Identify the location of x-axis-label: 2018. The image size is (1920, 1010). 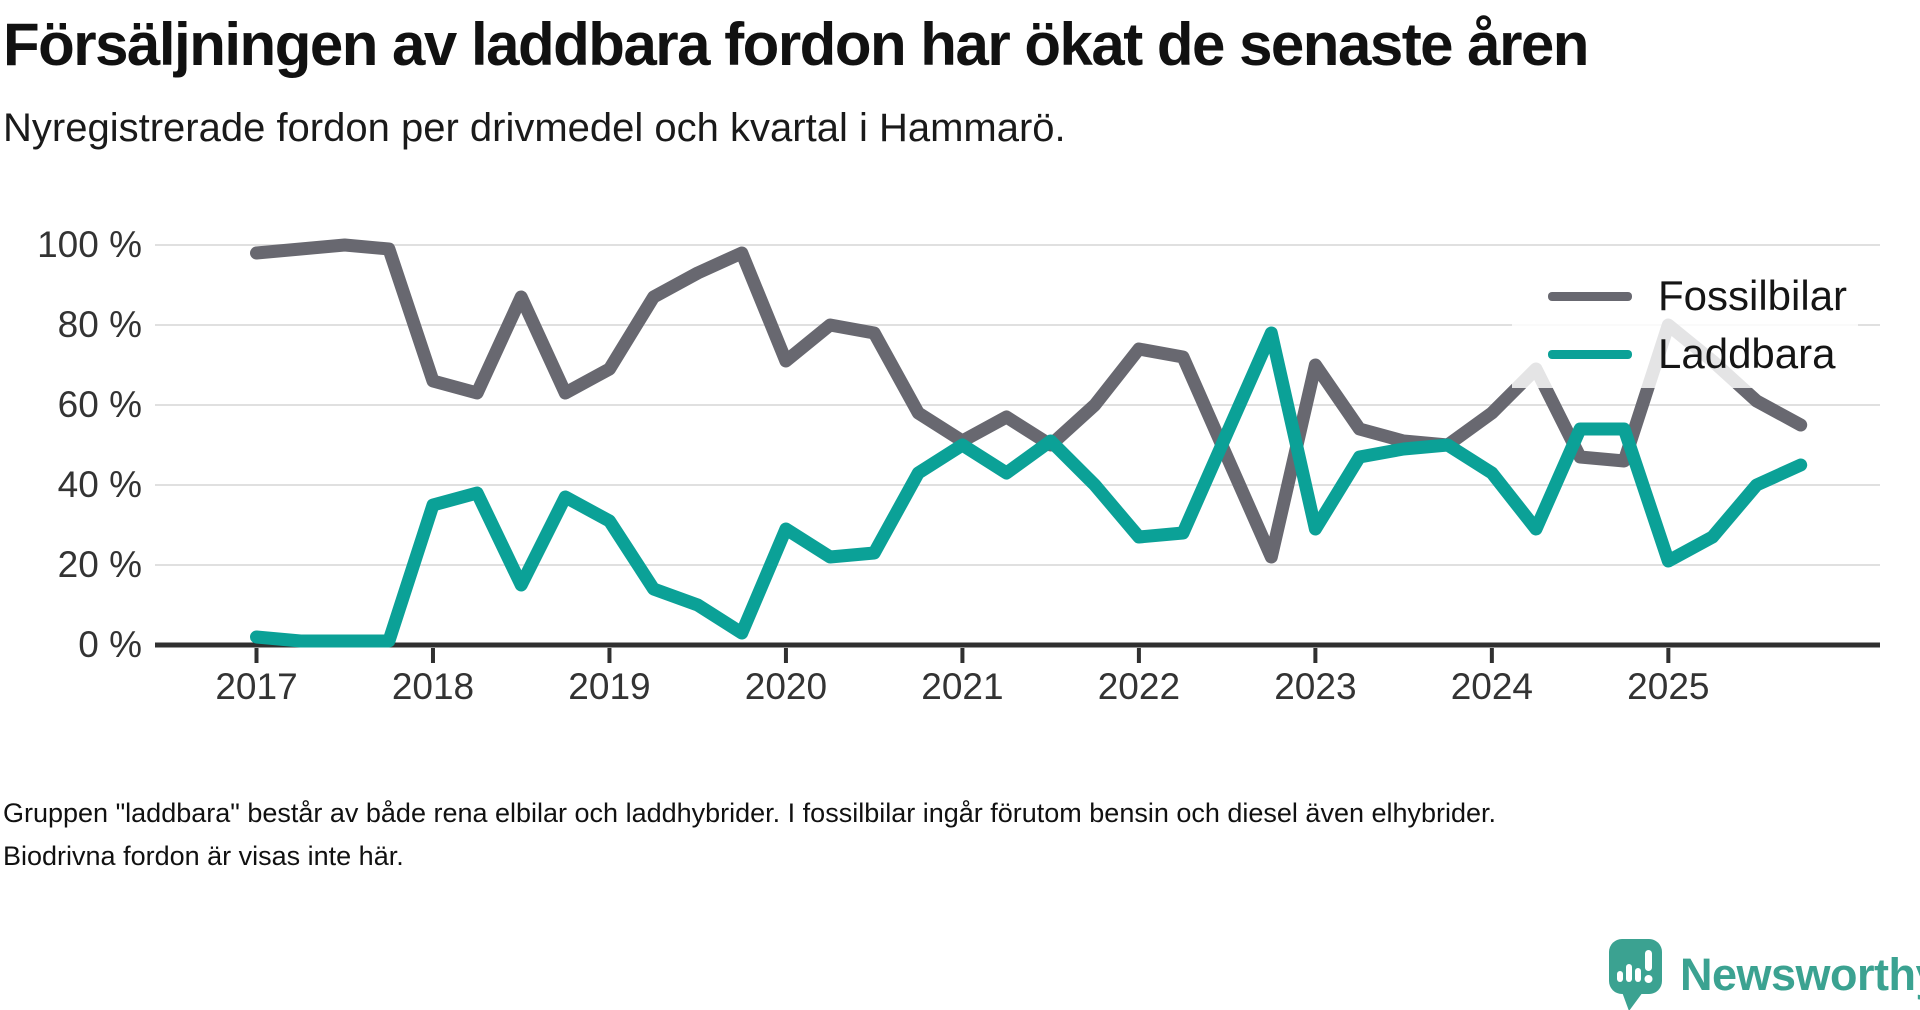
(433, 686).